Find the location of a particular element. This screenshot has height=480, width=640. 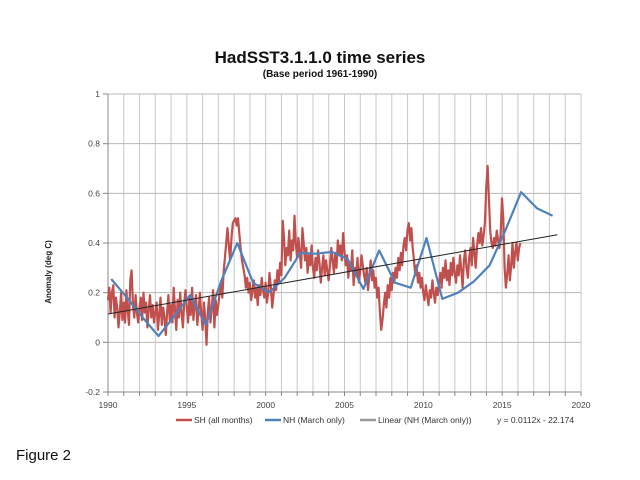

legend-sh: SH (all months) is located at coordinates (214, 420).